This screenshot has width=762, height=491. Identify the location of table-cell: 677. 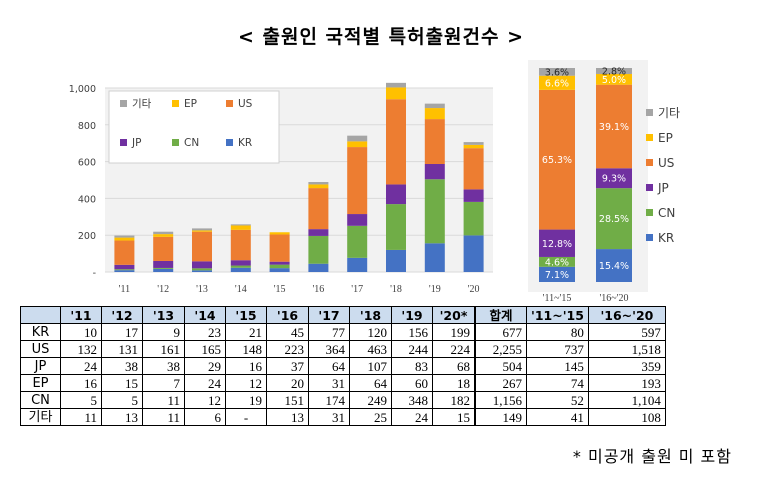
(500, 332).